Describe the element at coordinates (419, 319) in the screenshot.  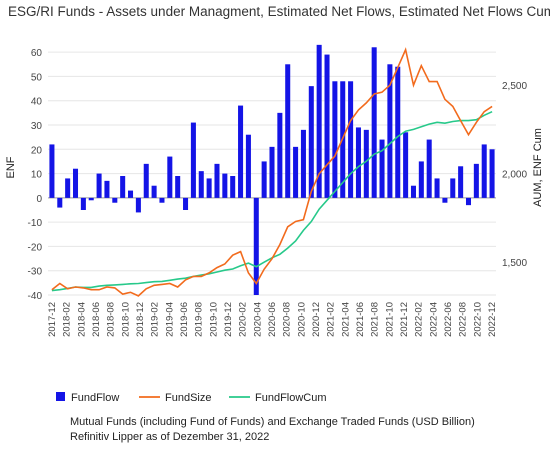
I see `x-tick-label: 2022-02` at that location.